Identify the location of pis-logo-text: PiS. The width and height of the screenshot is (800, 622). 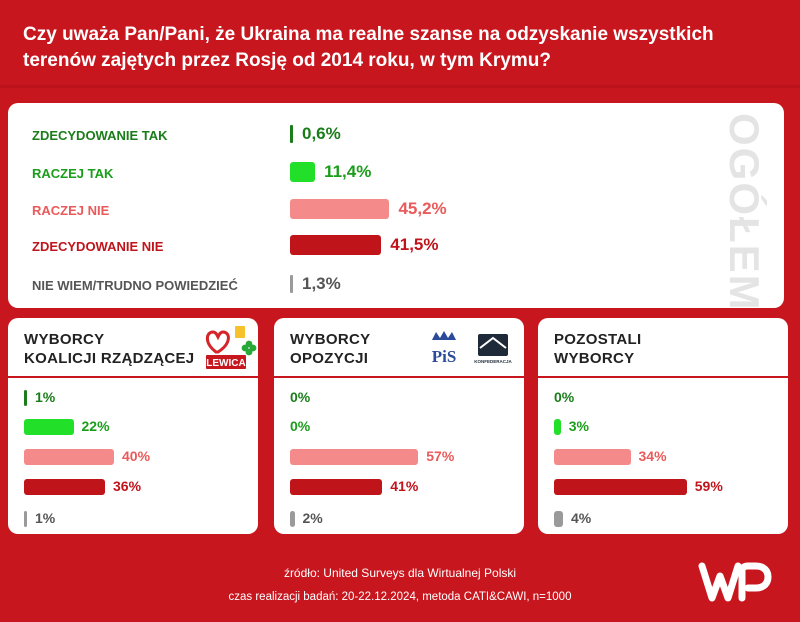
(444, 356).